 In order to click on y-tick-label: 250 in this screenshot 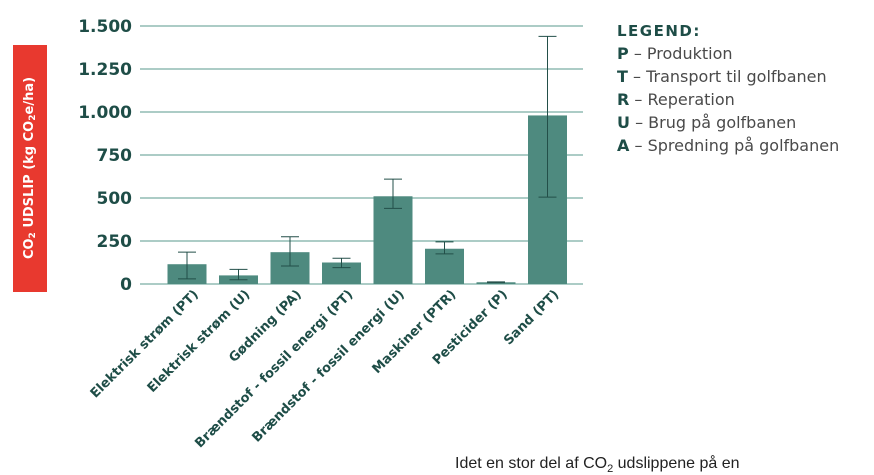, I will do `click(115, 242)`.